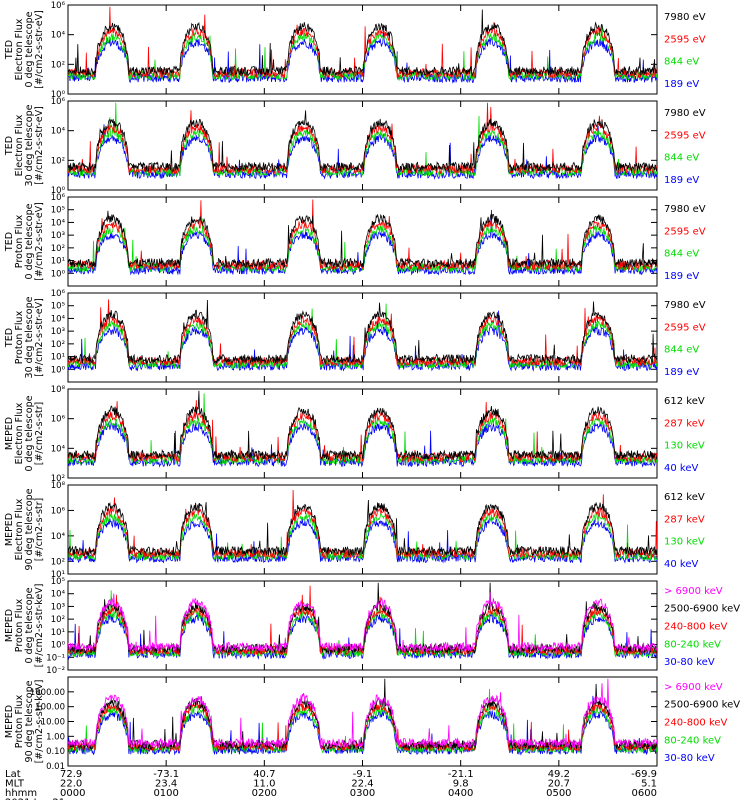 Image resolution: width=750 pixels, height=800 pixels. Describe the element at coordinates (29, 529) in the screenshot. I see `y-axis-label-line: 90 deg telescope` at that location.